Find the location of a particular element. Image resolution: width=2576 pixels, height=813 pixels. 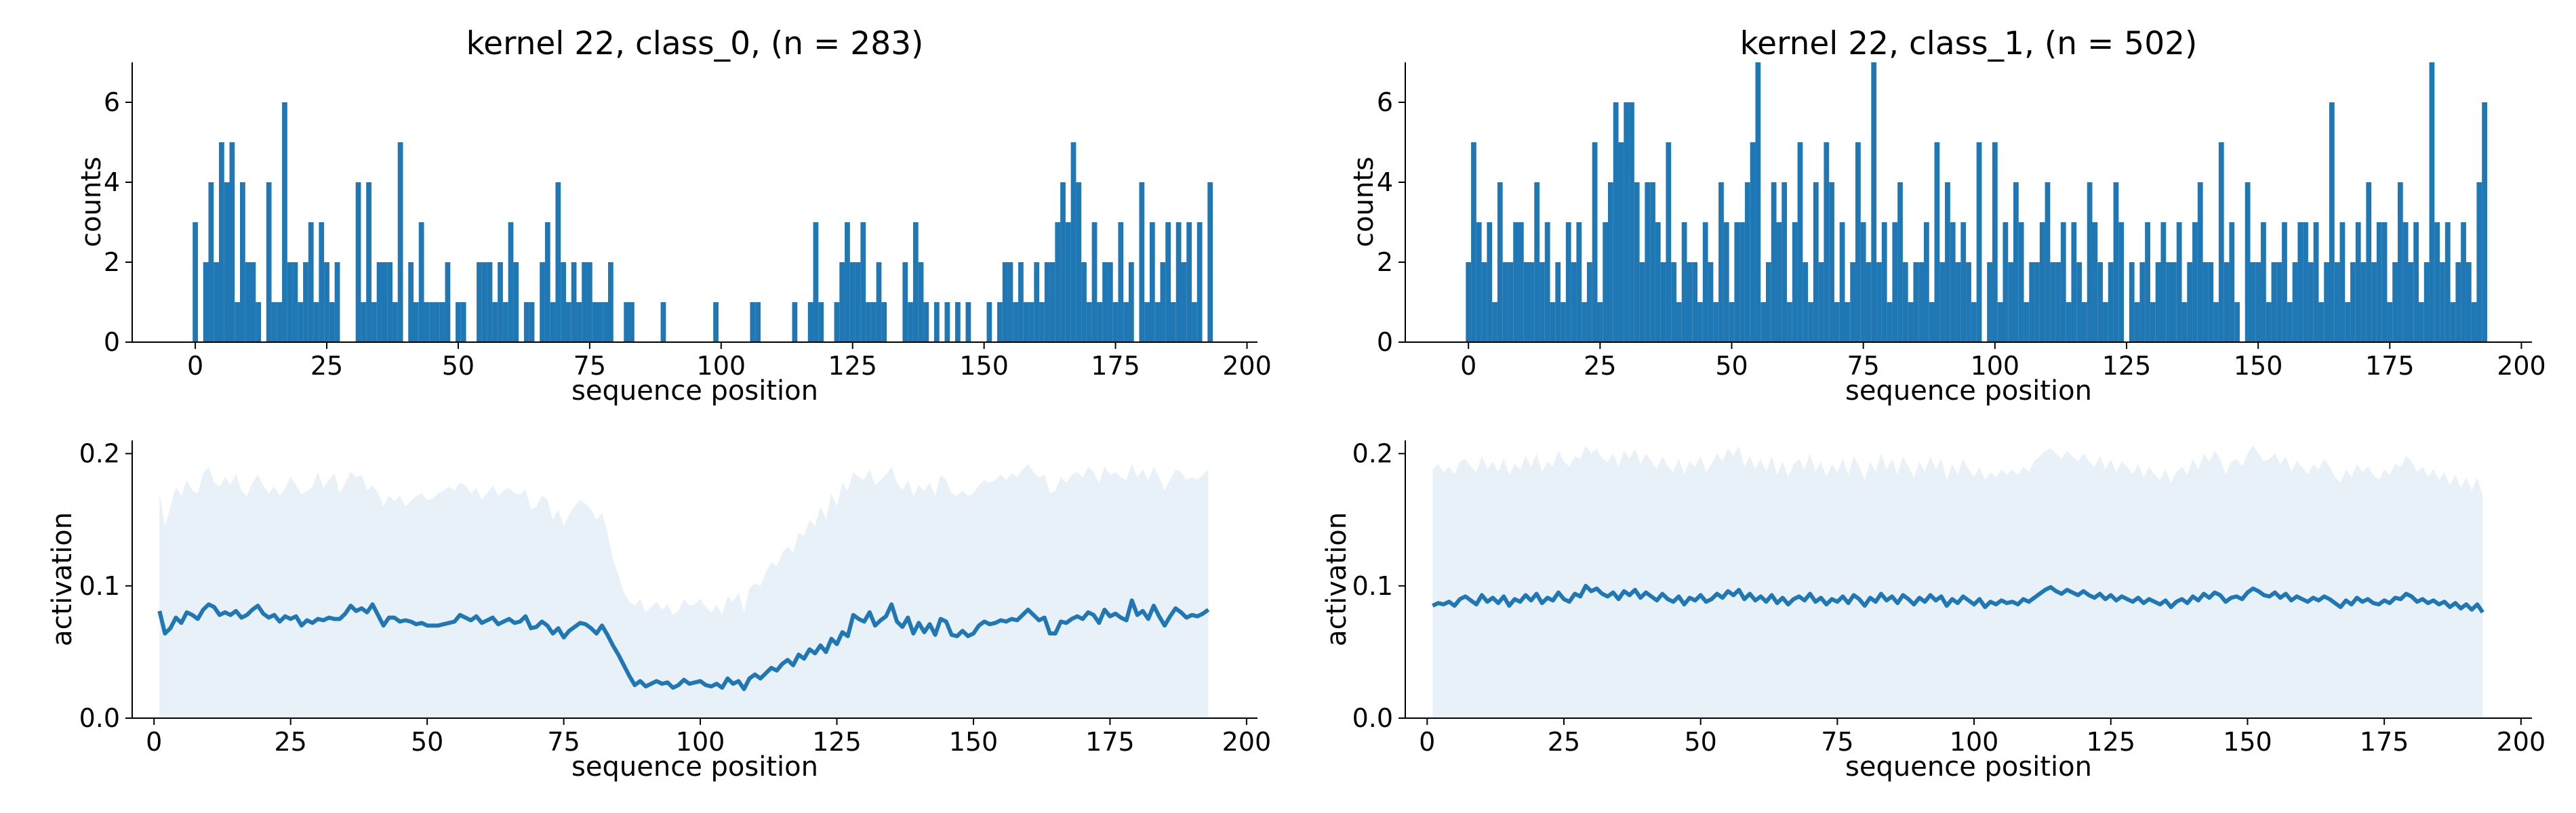

x-axis-label-class-1: sequence position is located at coordinates (1968, 390).